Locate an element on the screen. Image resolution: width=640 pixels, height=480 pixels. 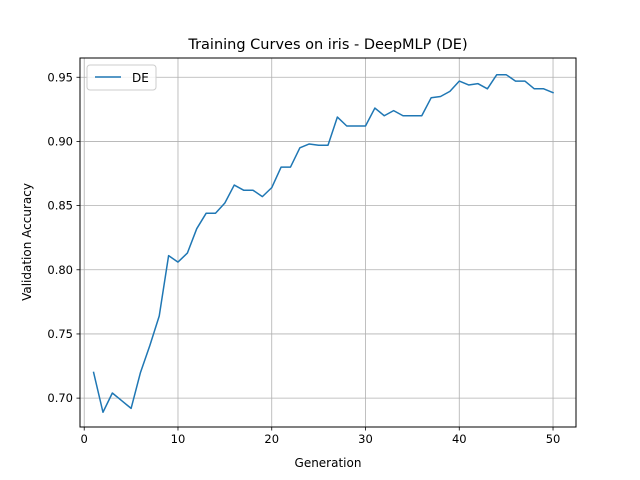
x-tick-label: 0 is located at coordinates (84, 439).